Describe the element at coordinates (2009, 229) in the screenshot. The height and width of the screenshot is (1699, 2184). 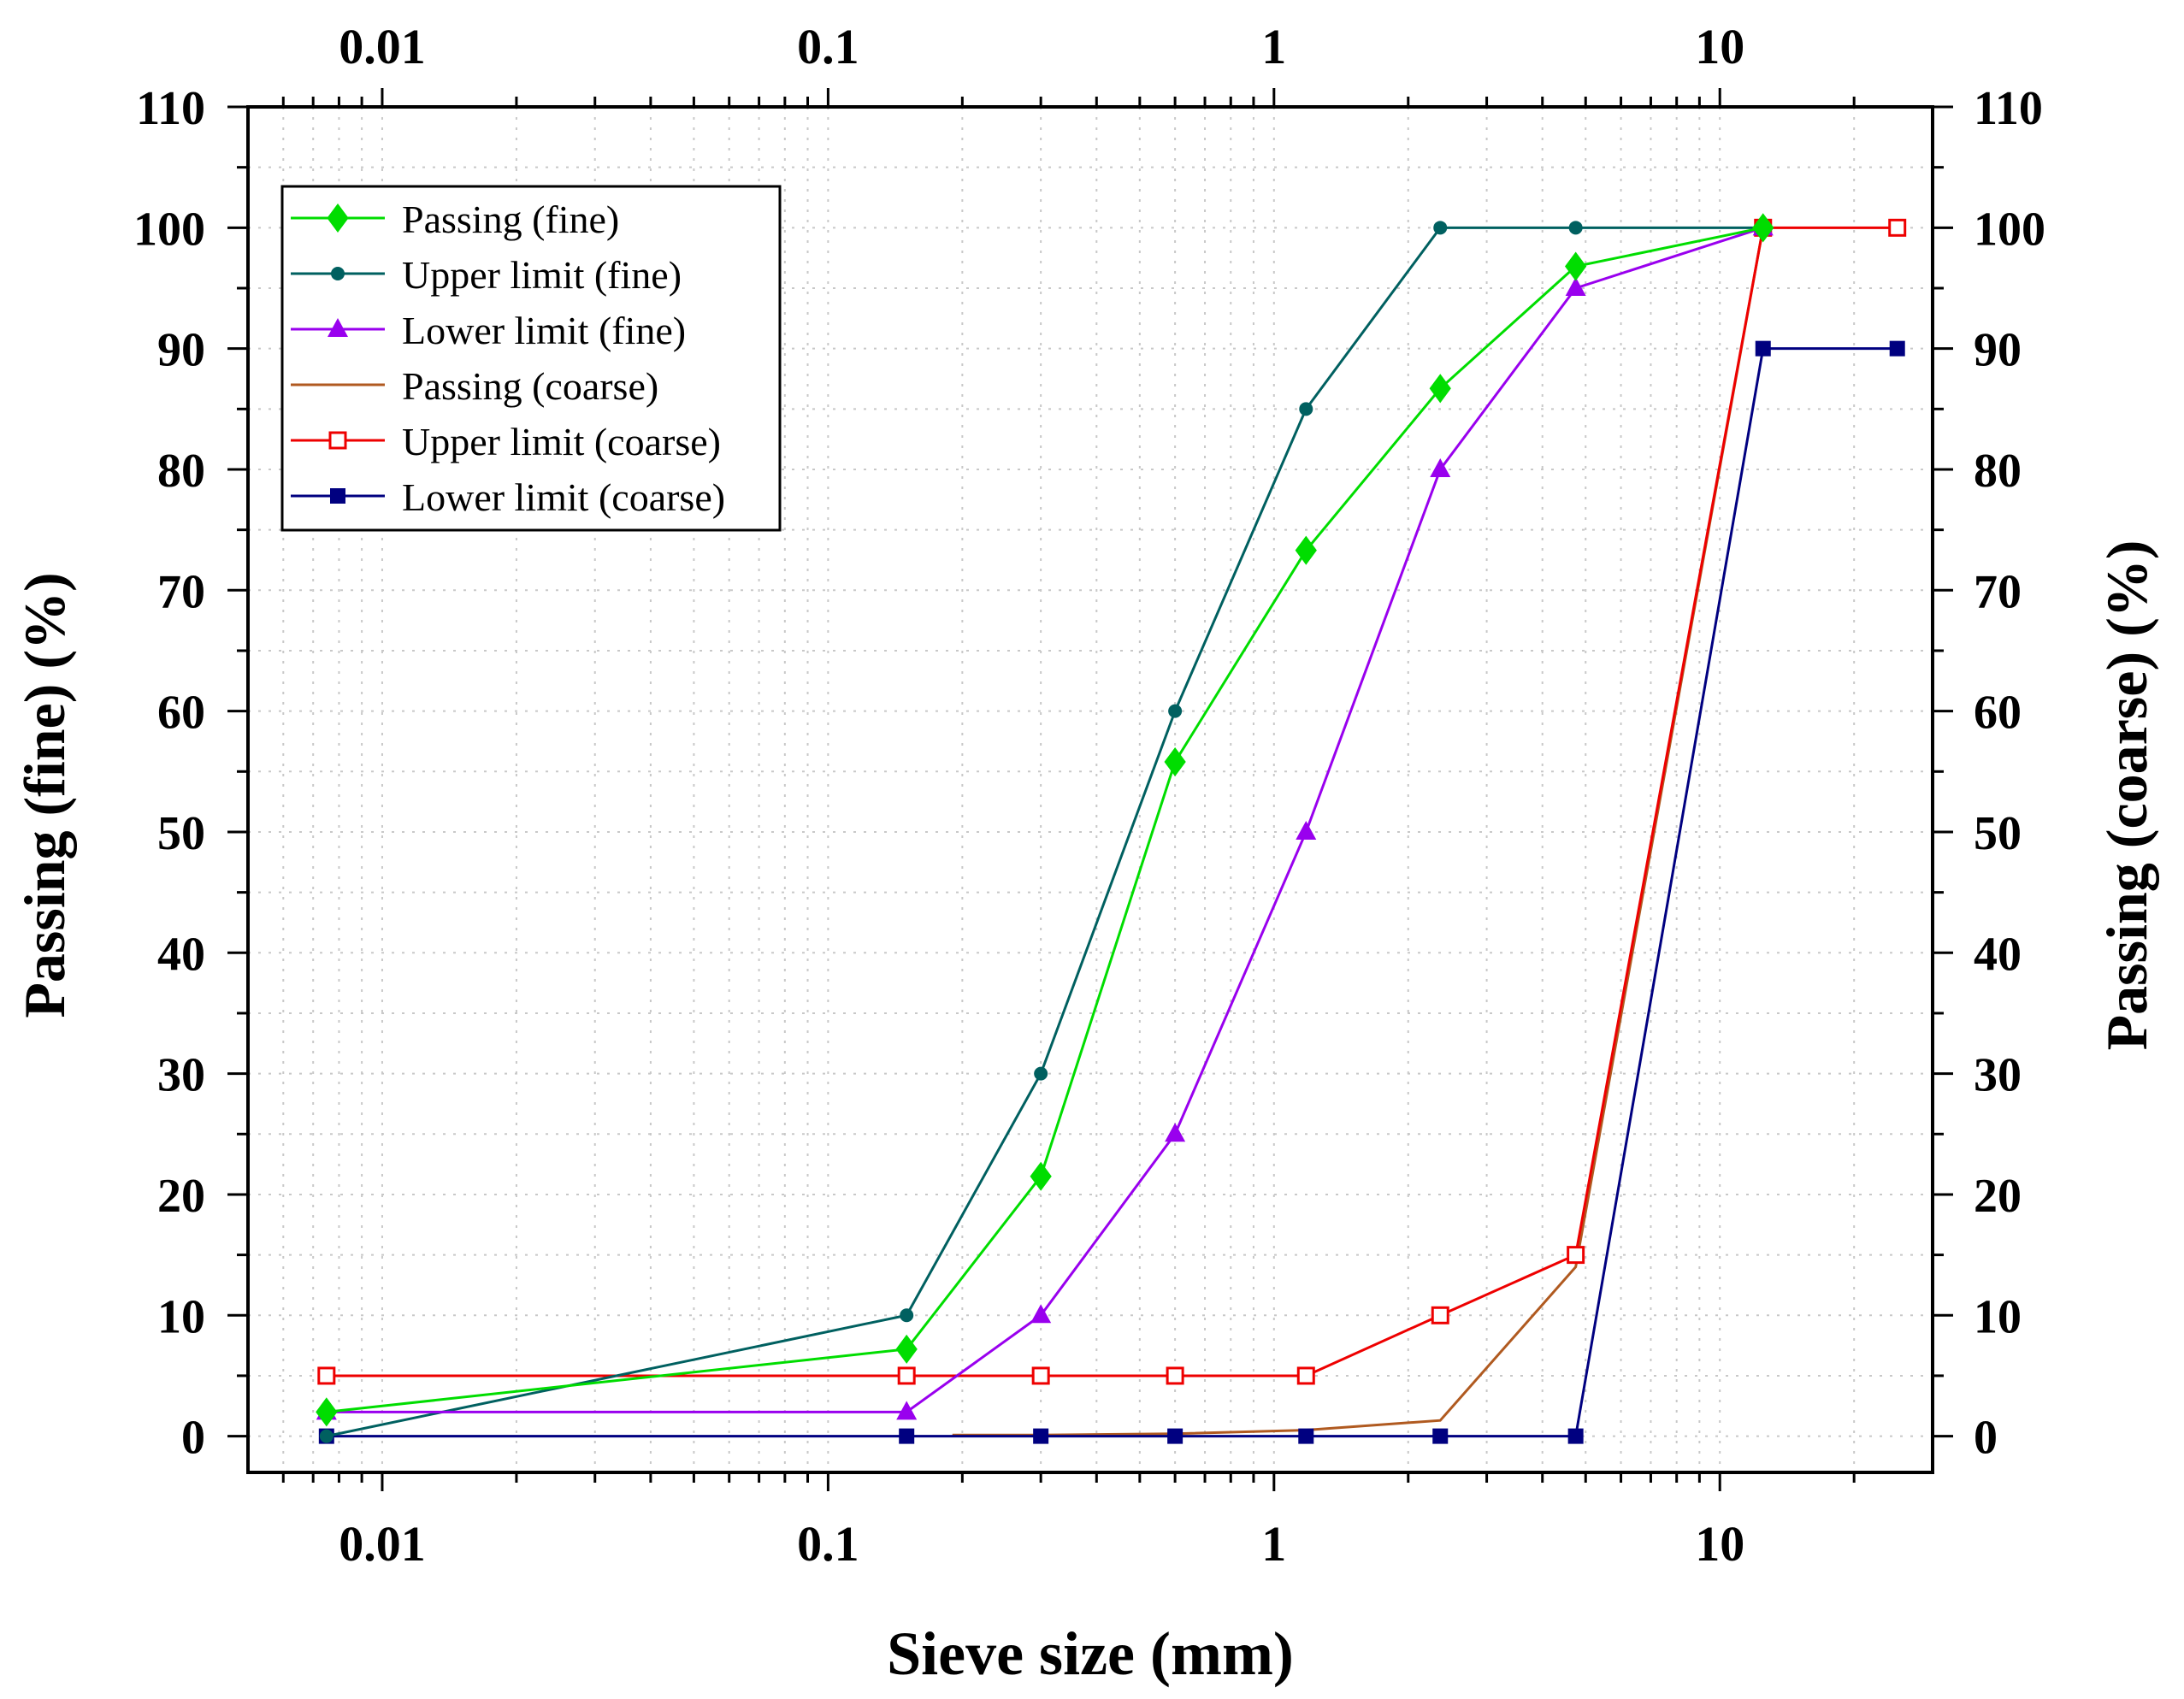
I see `y-tick-label-right: 100` at that location.